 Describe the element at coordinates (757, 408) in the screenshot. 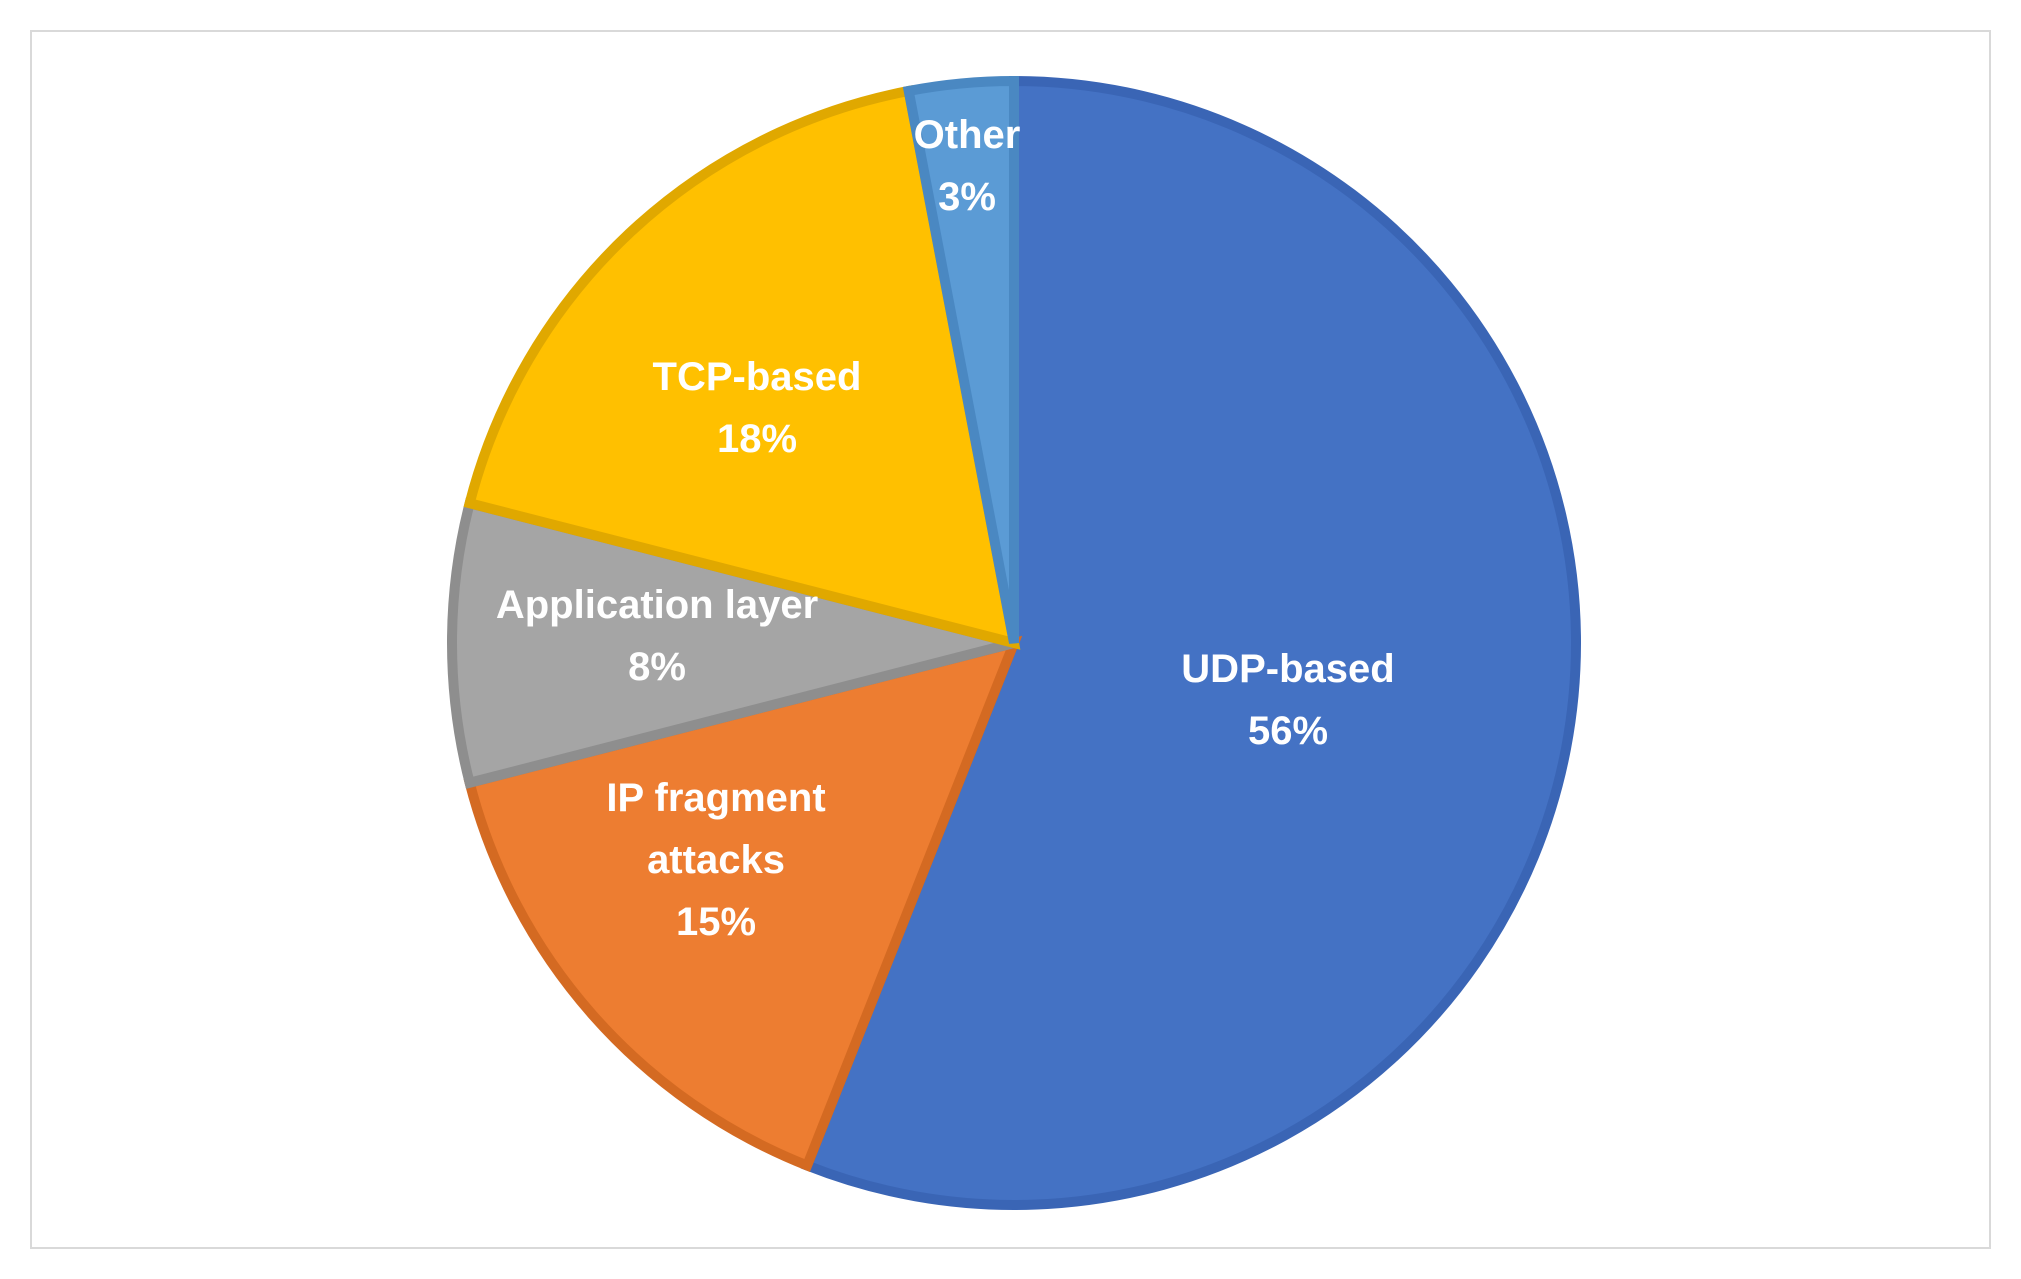

I see `data-label-tcp-based: TCP-based 18%` at that location.